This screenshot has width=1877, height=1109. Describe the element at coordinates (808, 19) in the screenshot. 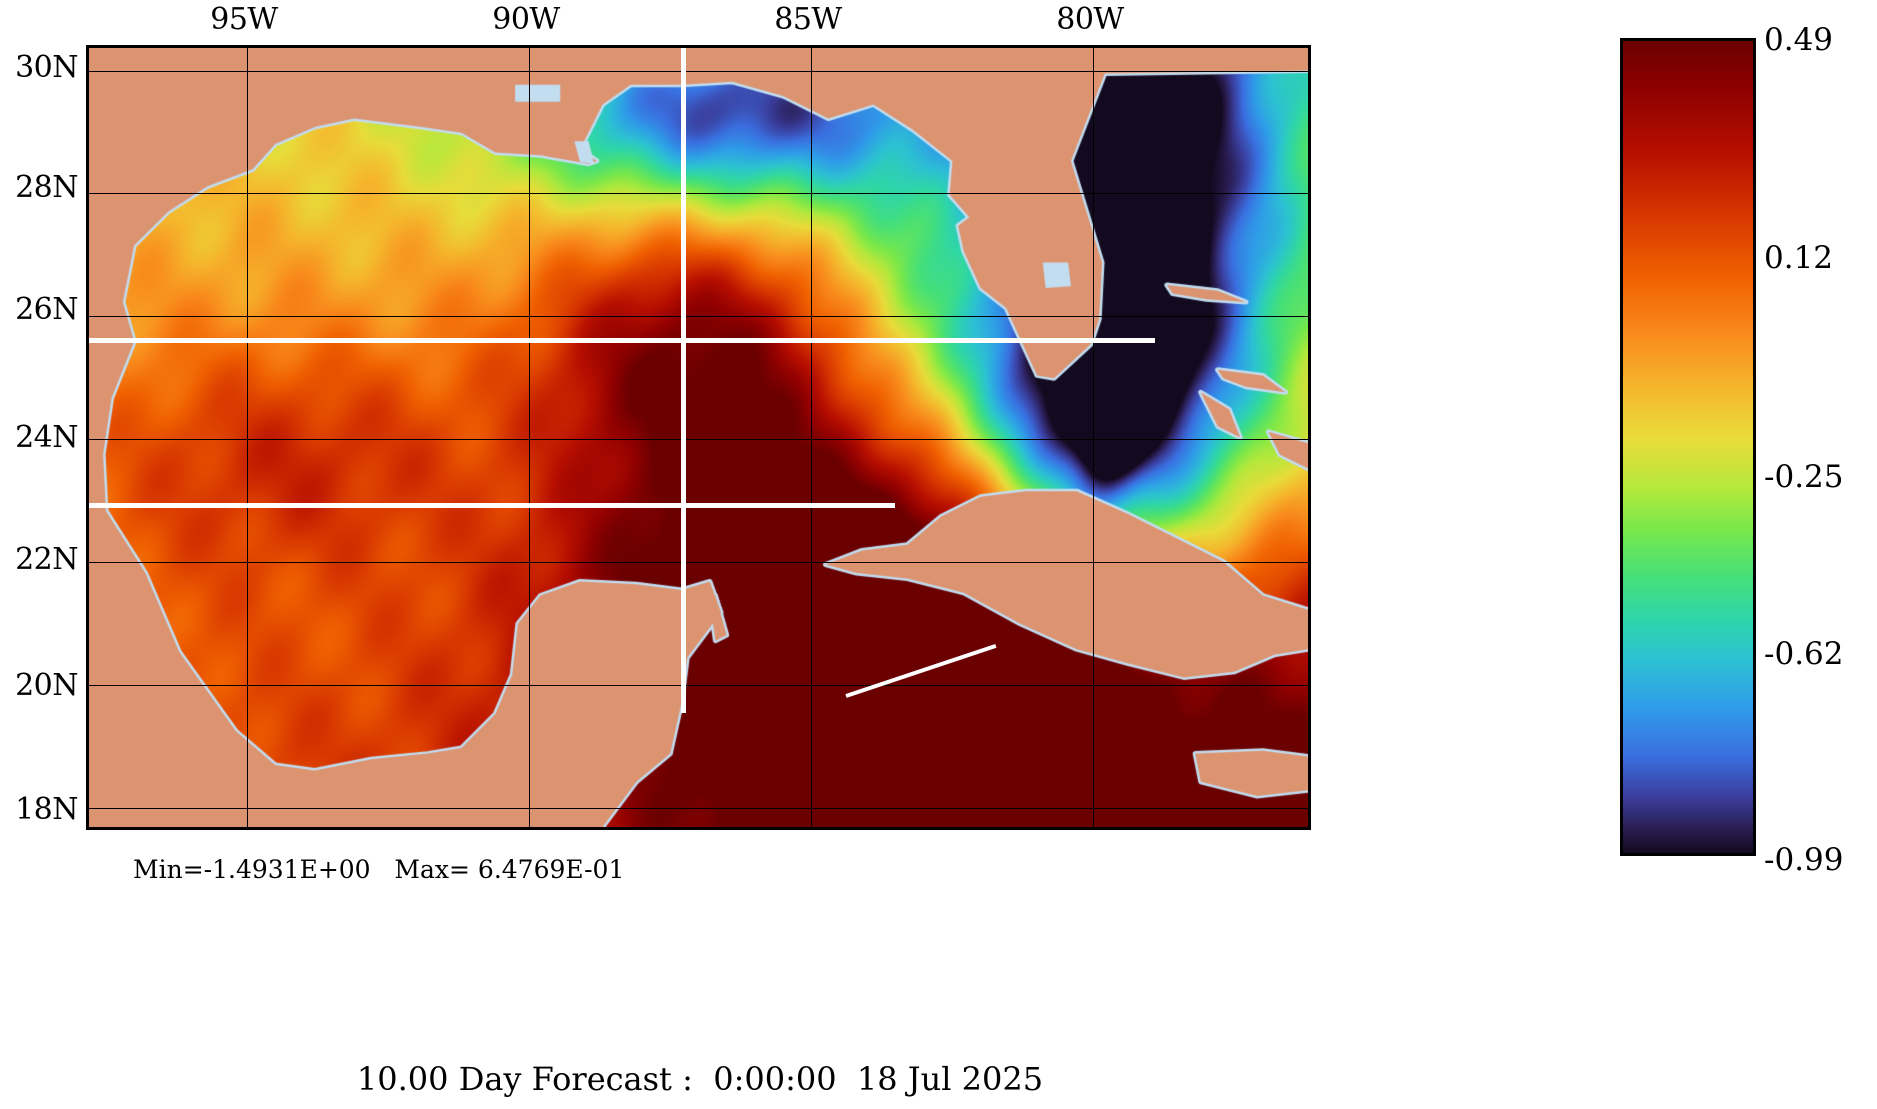

I see `lon-tick-85w: 85W` at that location.